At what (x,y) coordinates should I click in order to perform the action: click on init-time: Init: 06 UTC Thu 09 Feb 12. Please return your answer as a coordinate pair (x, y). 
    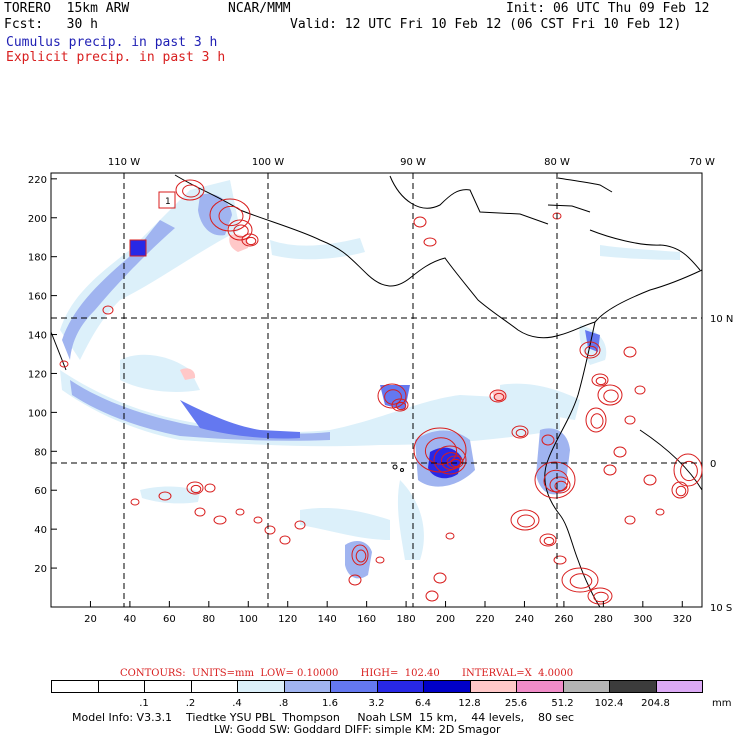
    Looking at the image, I should click on (608, 8).